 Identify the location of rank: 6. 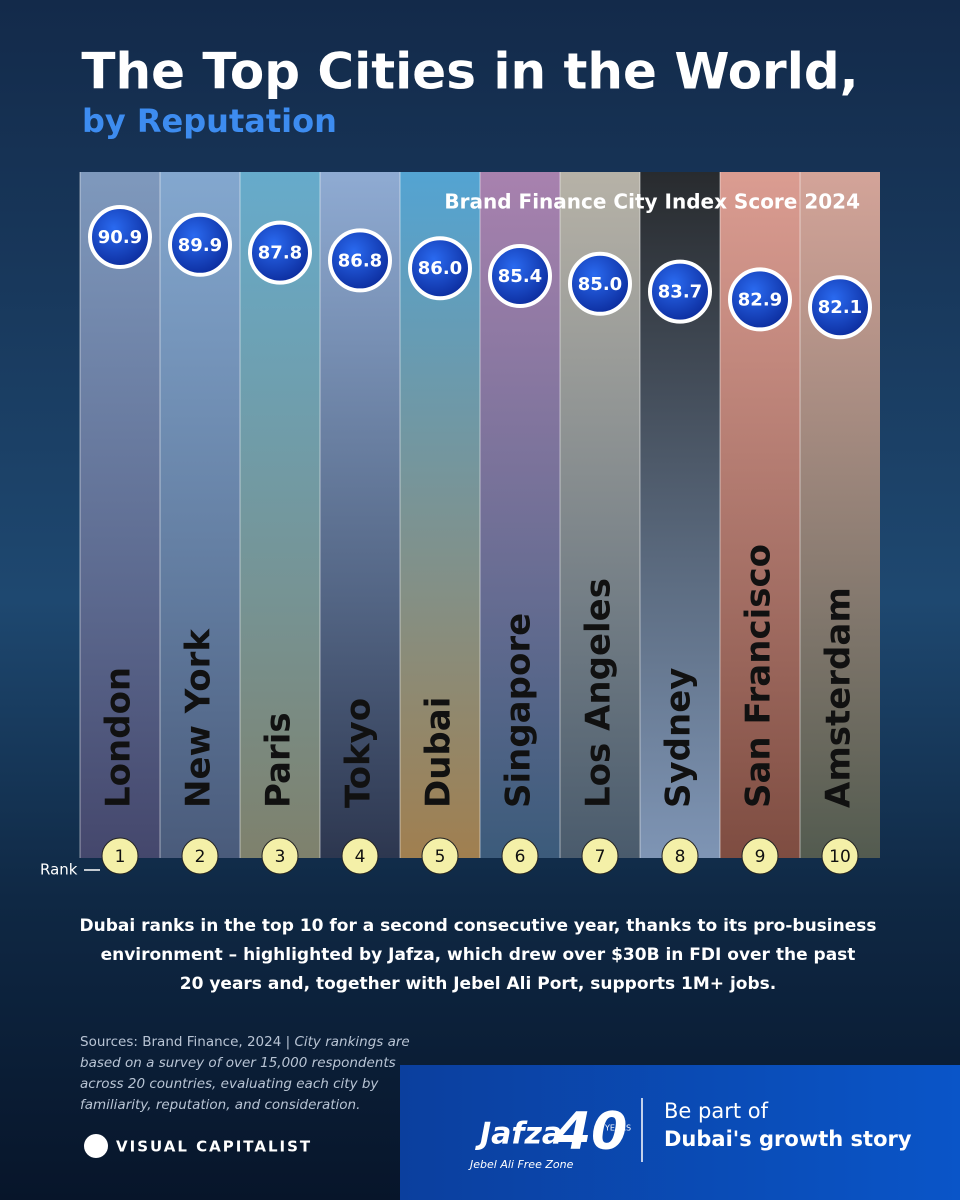
(520, 857).